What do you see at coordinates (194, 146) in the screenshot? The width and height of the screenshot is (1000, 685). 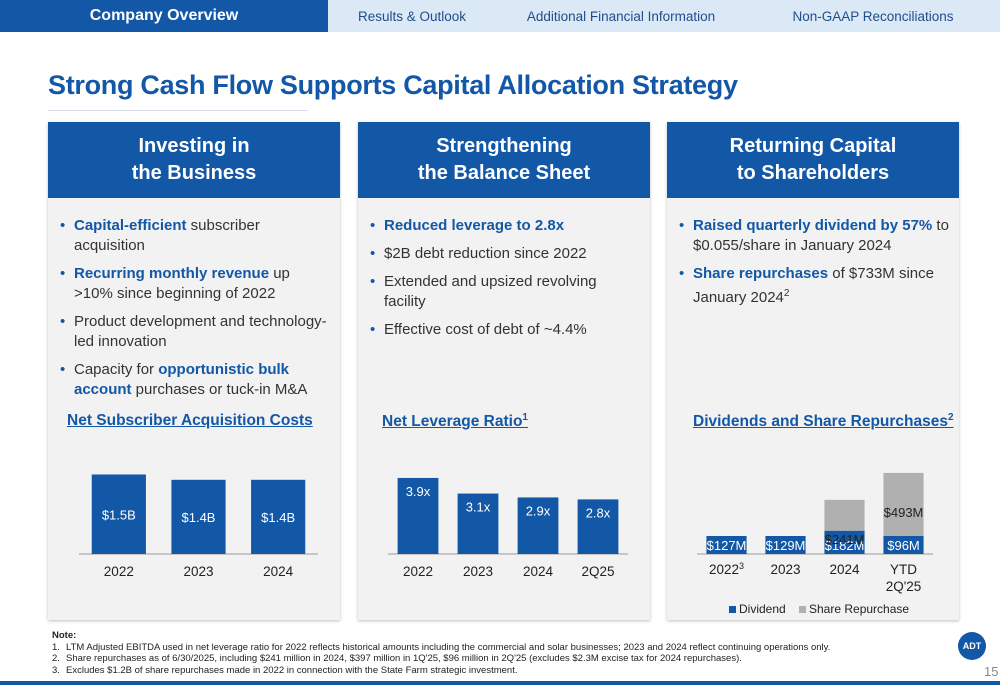 I see `panel-header-line1: Investing in` at bounding box center [194, 146].